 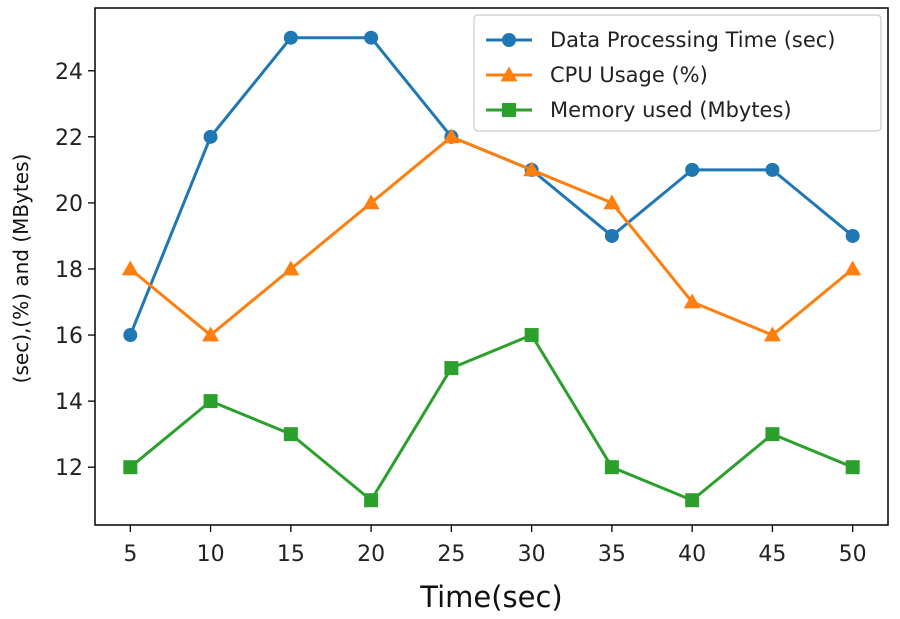 I want to click on legend-label: Data Processing Time (sec), so click(x=693, y=40).